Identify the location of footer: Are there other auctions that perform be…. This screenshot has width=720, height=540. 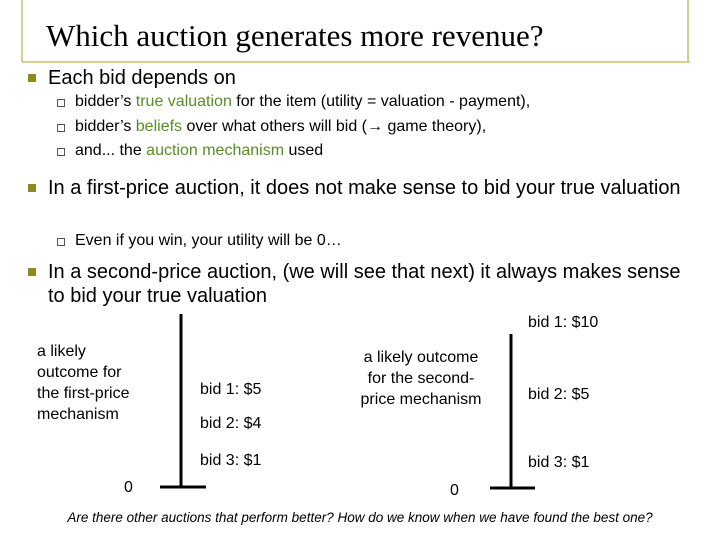
(360, 517).